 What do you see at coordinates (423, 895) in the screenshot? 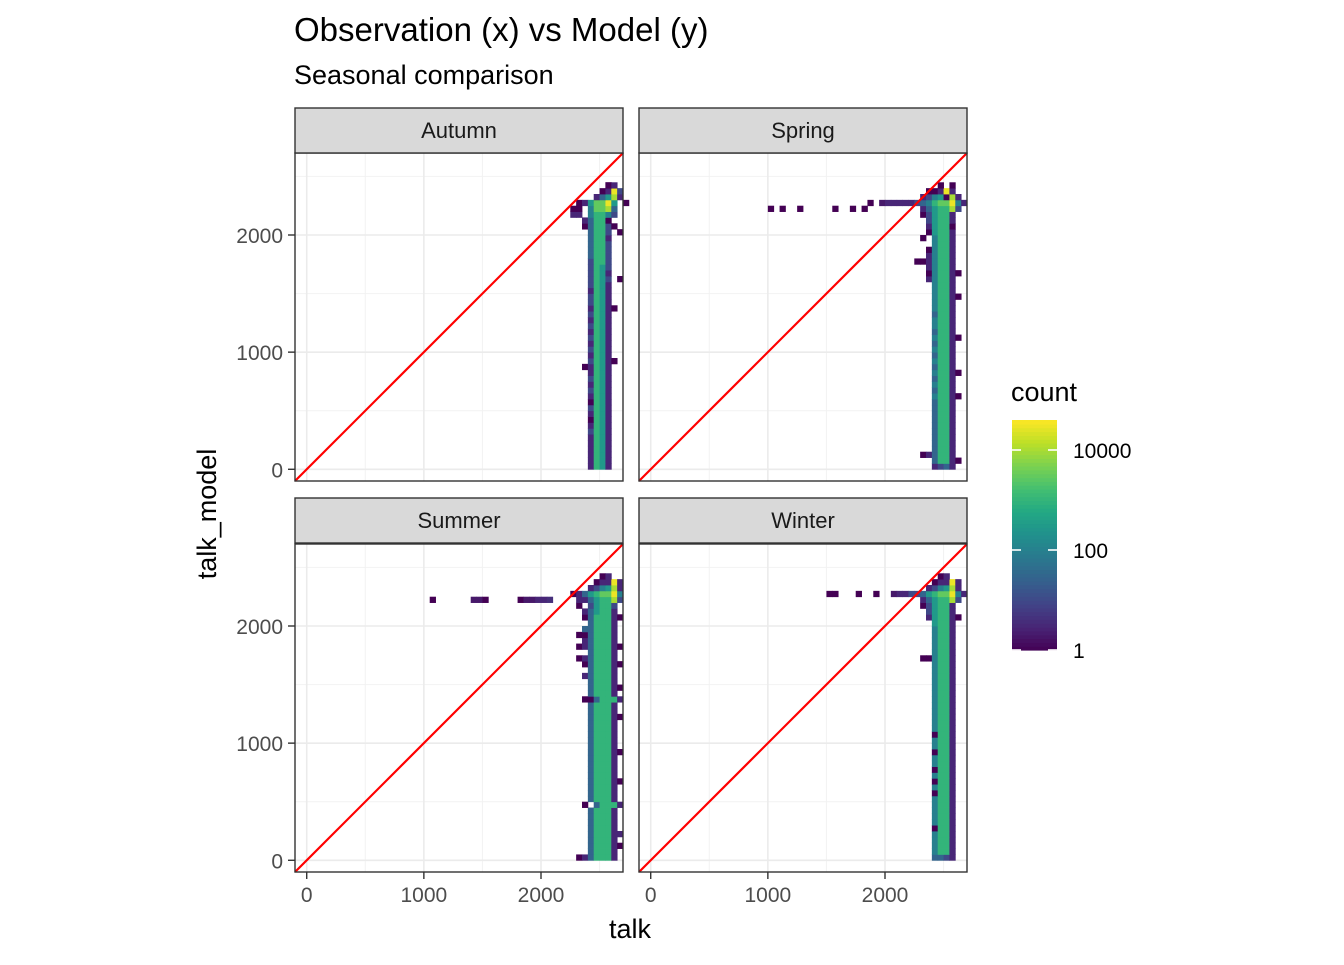
I see `x-tick-label: 1000` at bounding box center [423, 895].